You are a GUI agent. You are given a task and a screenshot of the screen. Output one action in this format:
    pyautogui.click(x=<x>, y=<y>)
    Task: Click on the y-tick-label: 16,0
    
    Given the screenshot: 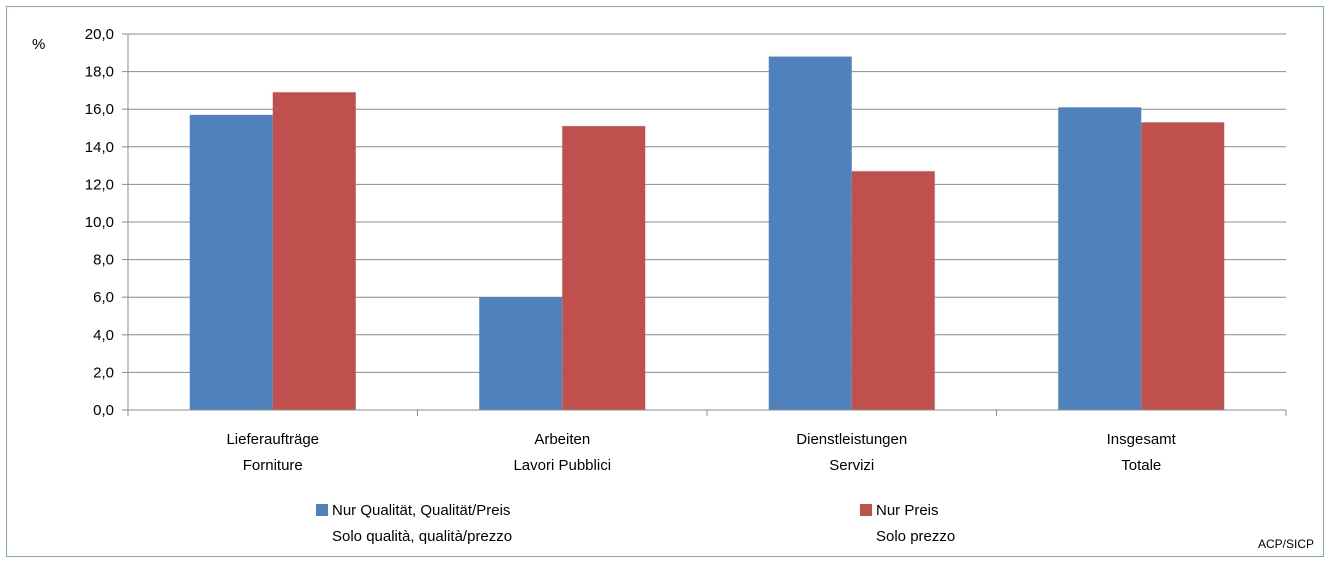 What is the action you would take?
    pyautogui.click(x=99, y=109)
    